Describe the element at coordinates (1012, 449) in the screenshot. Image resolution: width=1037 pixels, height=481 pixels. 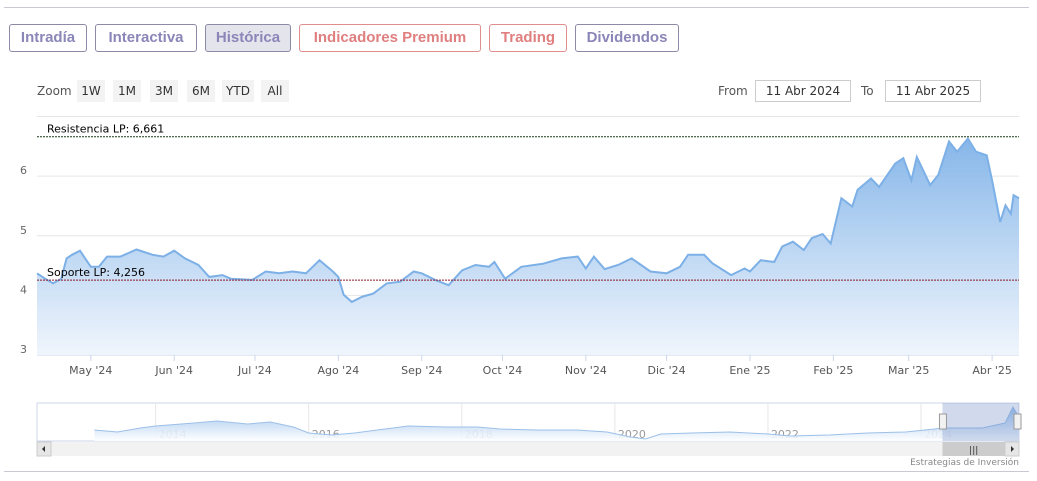
I see `arrow-right-icon` at that location.